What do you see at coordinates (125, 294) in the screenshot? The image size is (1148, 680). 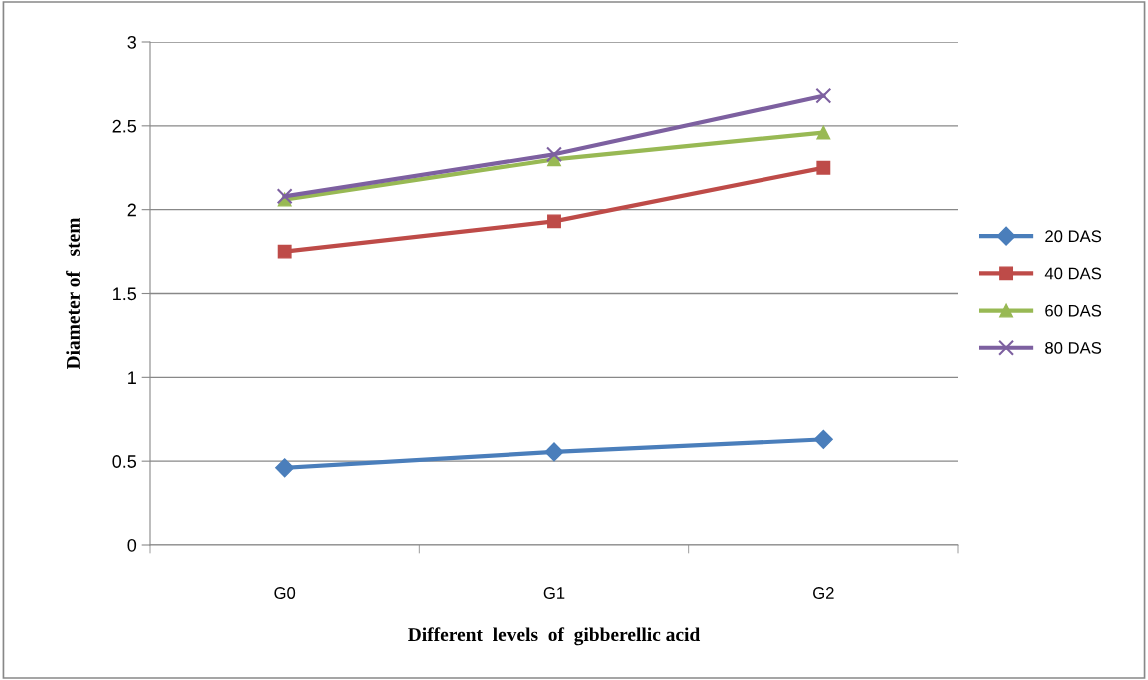 I see `y-tick-label: 1.5` at bounding box center [125, 294].